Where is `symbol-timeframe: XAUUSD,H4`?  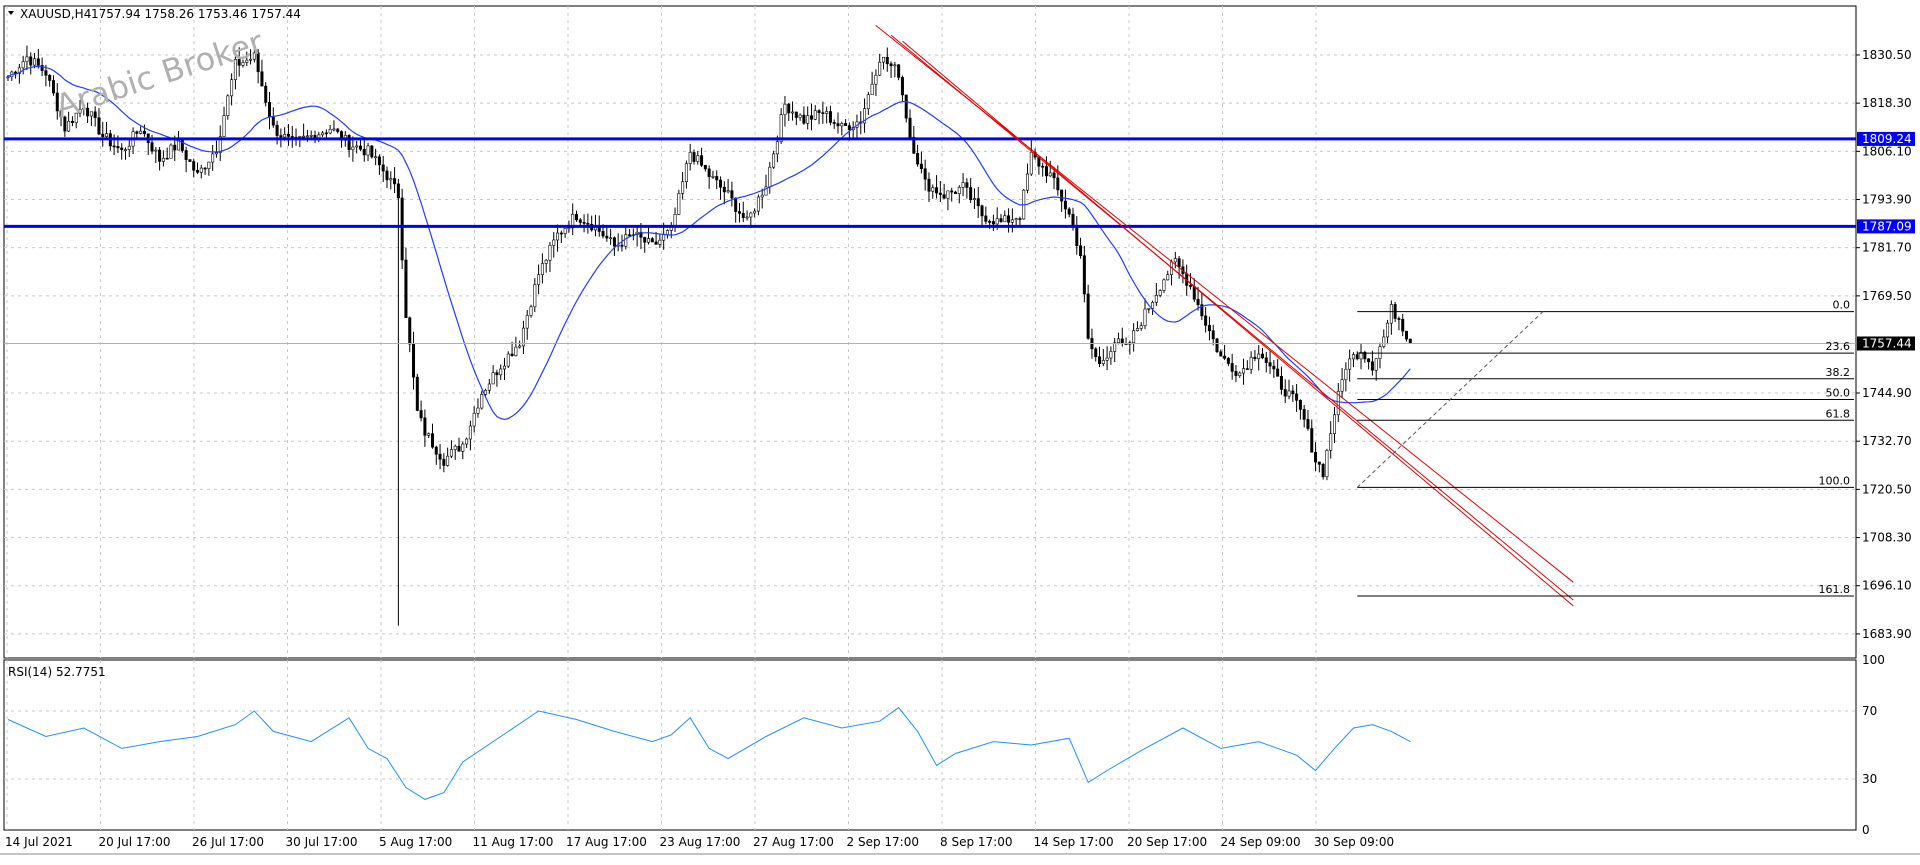
symbol-timeframe: XAUUSD,H4 is located at coordinates (55, 14).